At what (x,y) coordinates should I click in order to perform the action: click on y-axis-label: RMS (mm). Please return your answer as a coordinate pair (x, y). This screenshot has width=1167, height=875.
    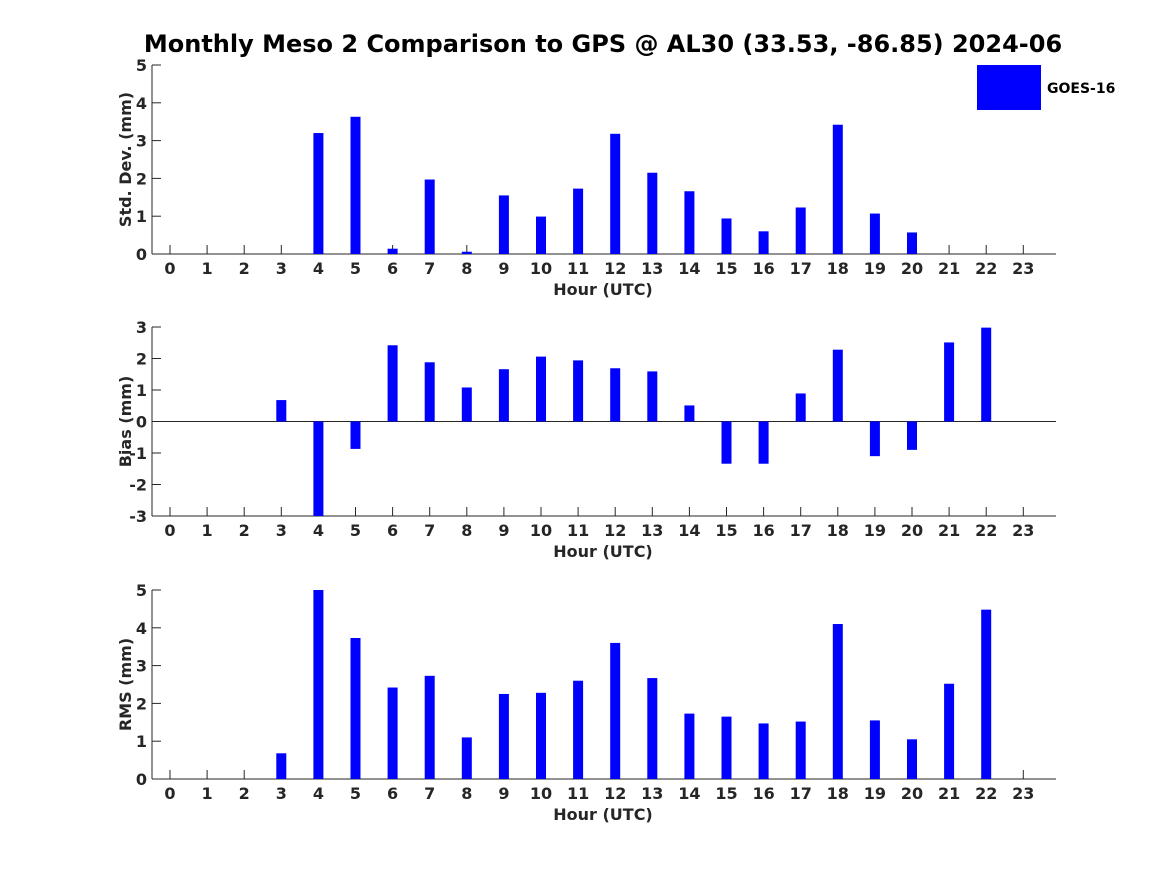
    Looking at the image, I should click on (125, 684).